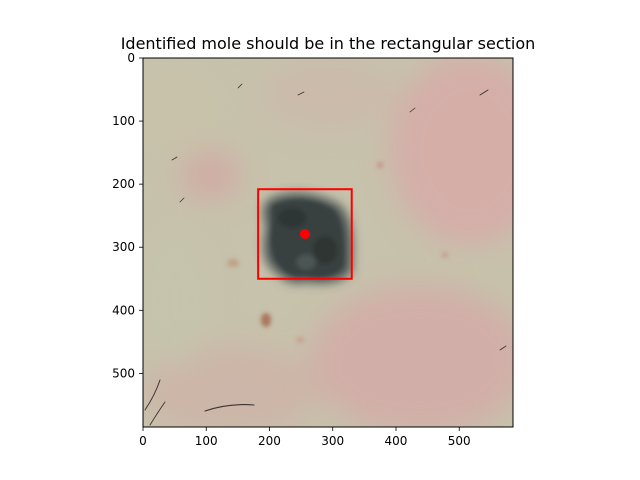 The height and width of the screenshot is (480, 640). What do you see at coordinates (123, 310) in the screenshot?
I see `y-tick-label: 400` at bounding box center [123, 310].